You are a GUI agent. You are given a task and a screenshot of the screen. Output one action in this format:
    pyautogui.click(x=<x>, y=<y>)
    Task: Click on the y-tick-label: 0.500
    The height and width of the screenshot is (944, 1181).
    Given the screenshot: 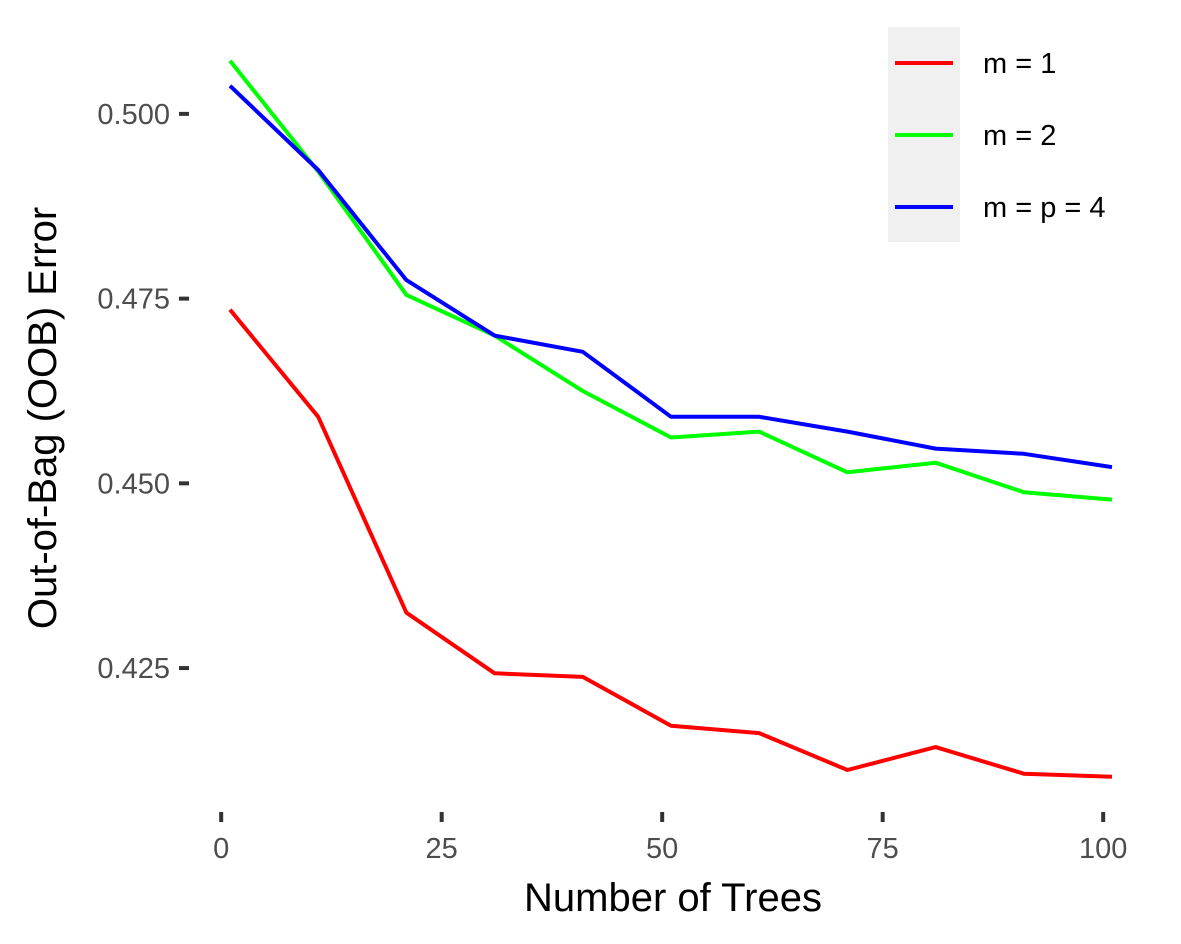 What is the action you would take?
    pyautogui.click(x=133, y=115)
    